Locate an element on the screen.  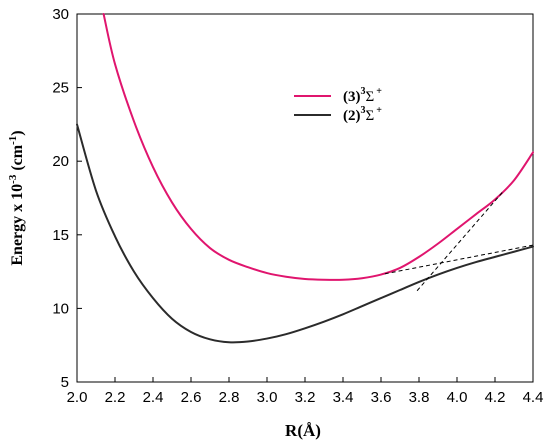
x-tick-label: 3.2 is located at coordinates (305, 397).